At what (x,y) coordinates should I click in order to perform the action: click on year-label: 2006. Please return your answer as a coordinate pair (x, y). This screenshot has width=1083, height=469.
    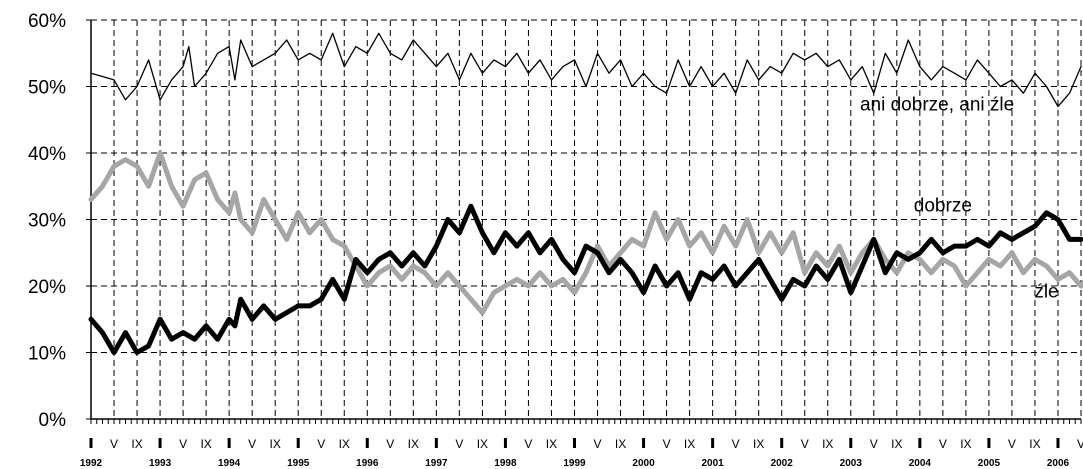
    Looking at the image, I should click on (1058, 463).